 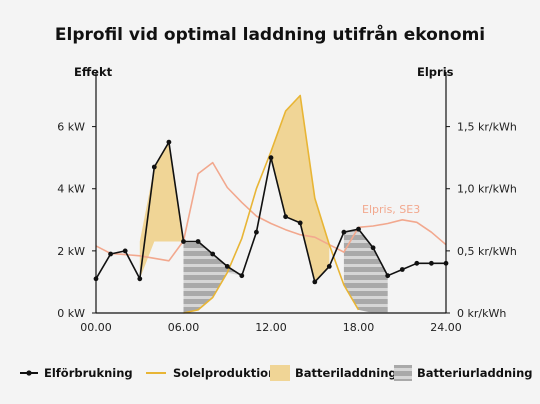 What do you see at coordinates (71, 251) in the screenshot?
I see `y-left-tick-label: 2 kW` at bounding box center [71, 251].